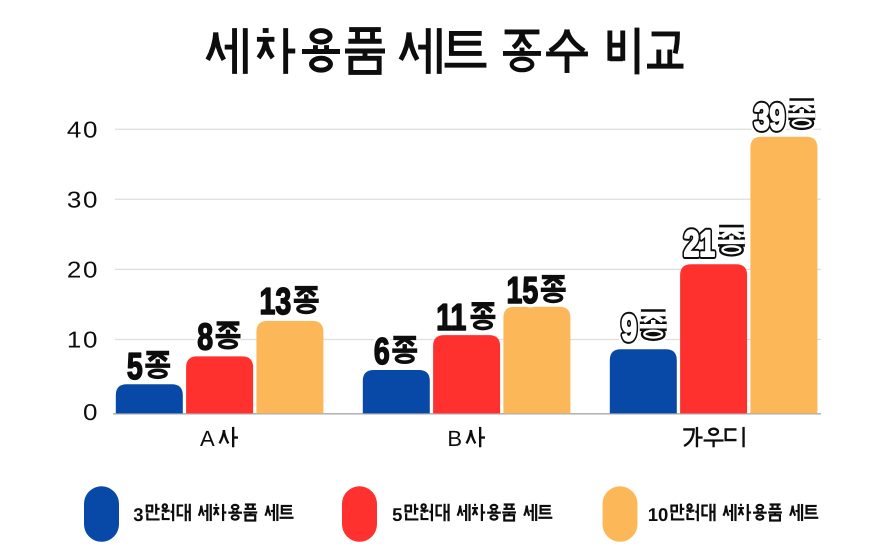 The width and height of the screenshot is (888, 558). Describe the element at coordinates (276, 301) in the screenshot. I see `svg-text: 13` at that location.